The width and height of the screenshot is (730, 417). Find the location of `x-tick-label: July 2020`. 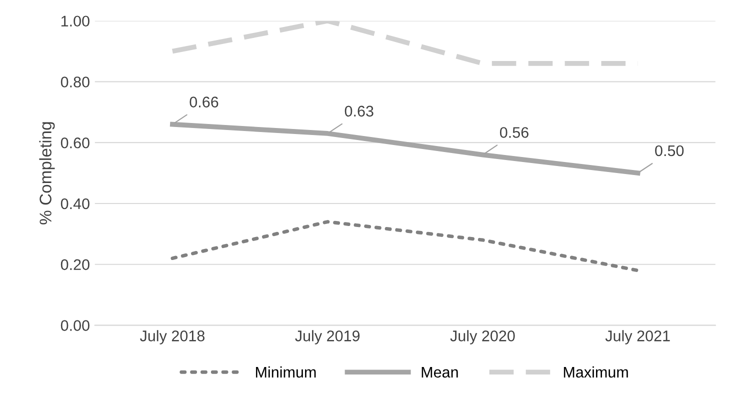

x-tick-label: July 2020 is located at coordinates (482, 337).